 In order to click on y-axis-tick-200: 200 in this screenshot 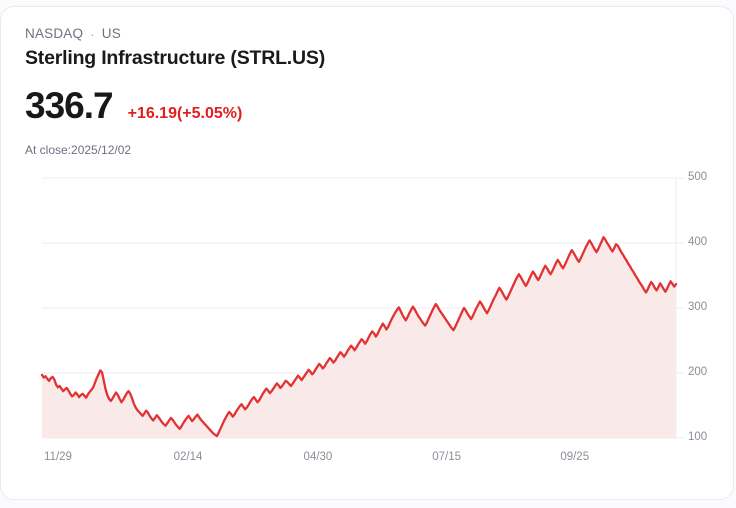, I will do `click(698, 372)`.